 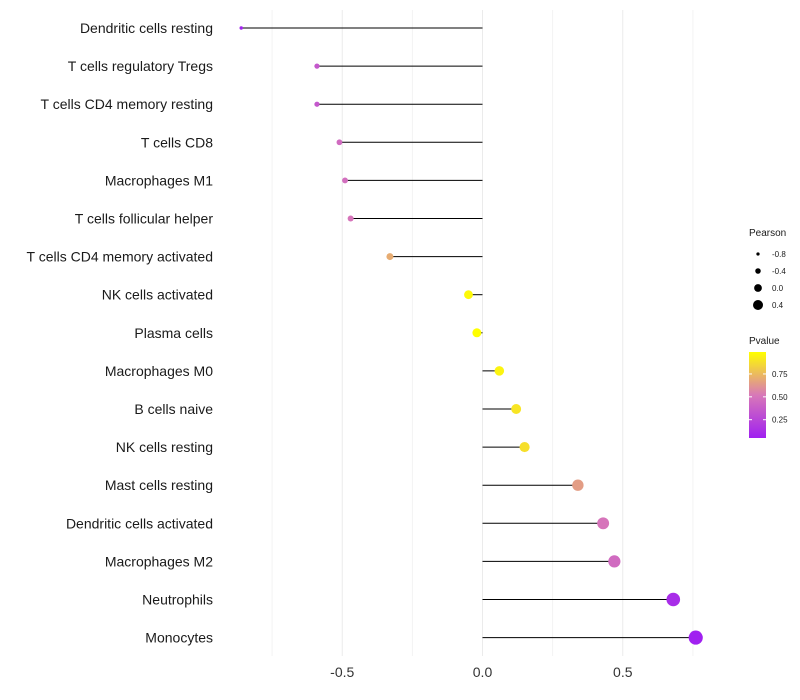 I want to click on color-legend-label: 0.50, so click(x=780, y=397).